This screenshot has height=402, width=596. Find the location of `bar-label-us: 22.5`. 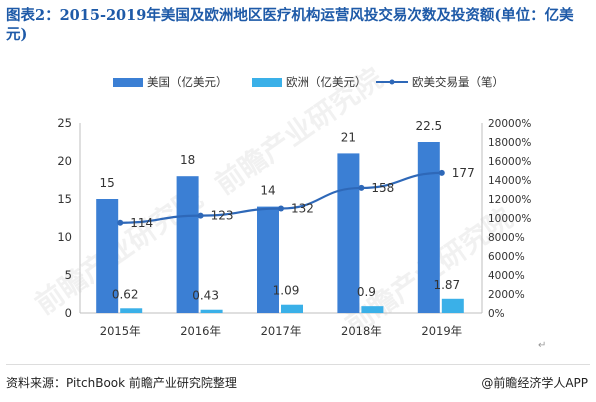

bar-label-us: 22.5 is located at coordinates (428, 126).